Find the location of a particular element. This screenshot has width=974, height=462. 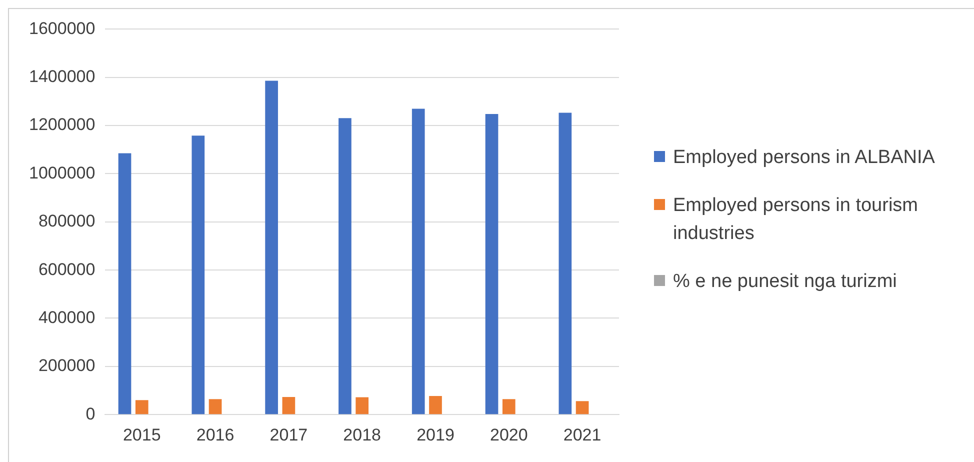

y-tick-label: 400000 is located at coordinates (67, 317).